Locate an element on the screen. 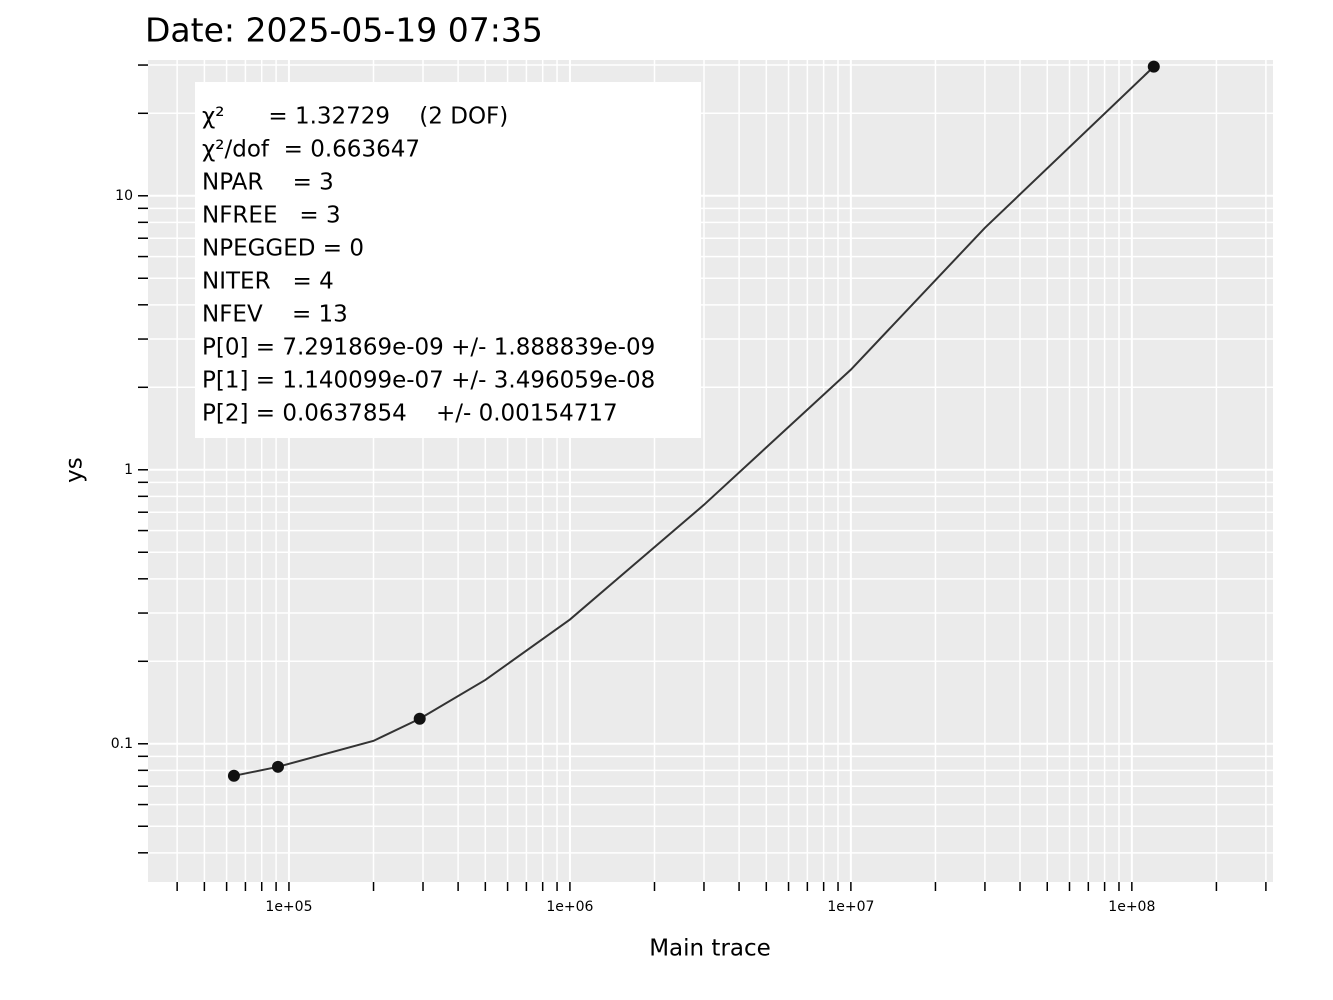 The image size is (1333, 1000). fit-summary-line: NFEV = 13 is located at coordinates (275, 315).